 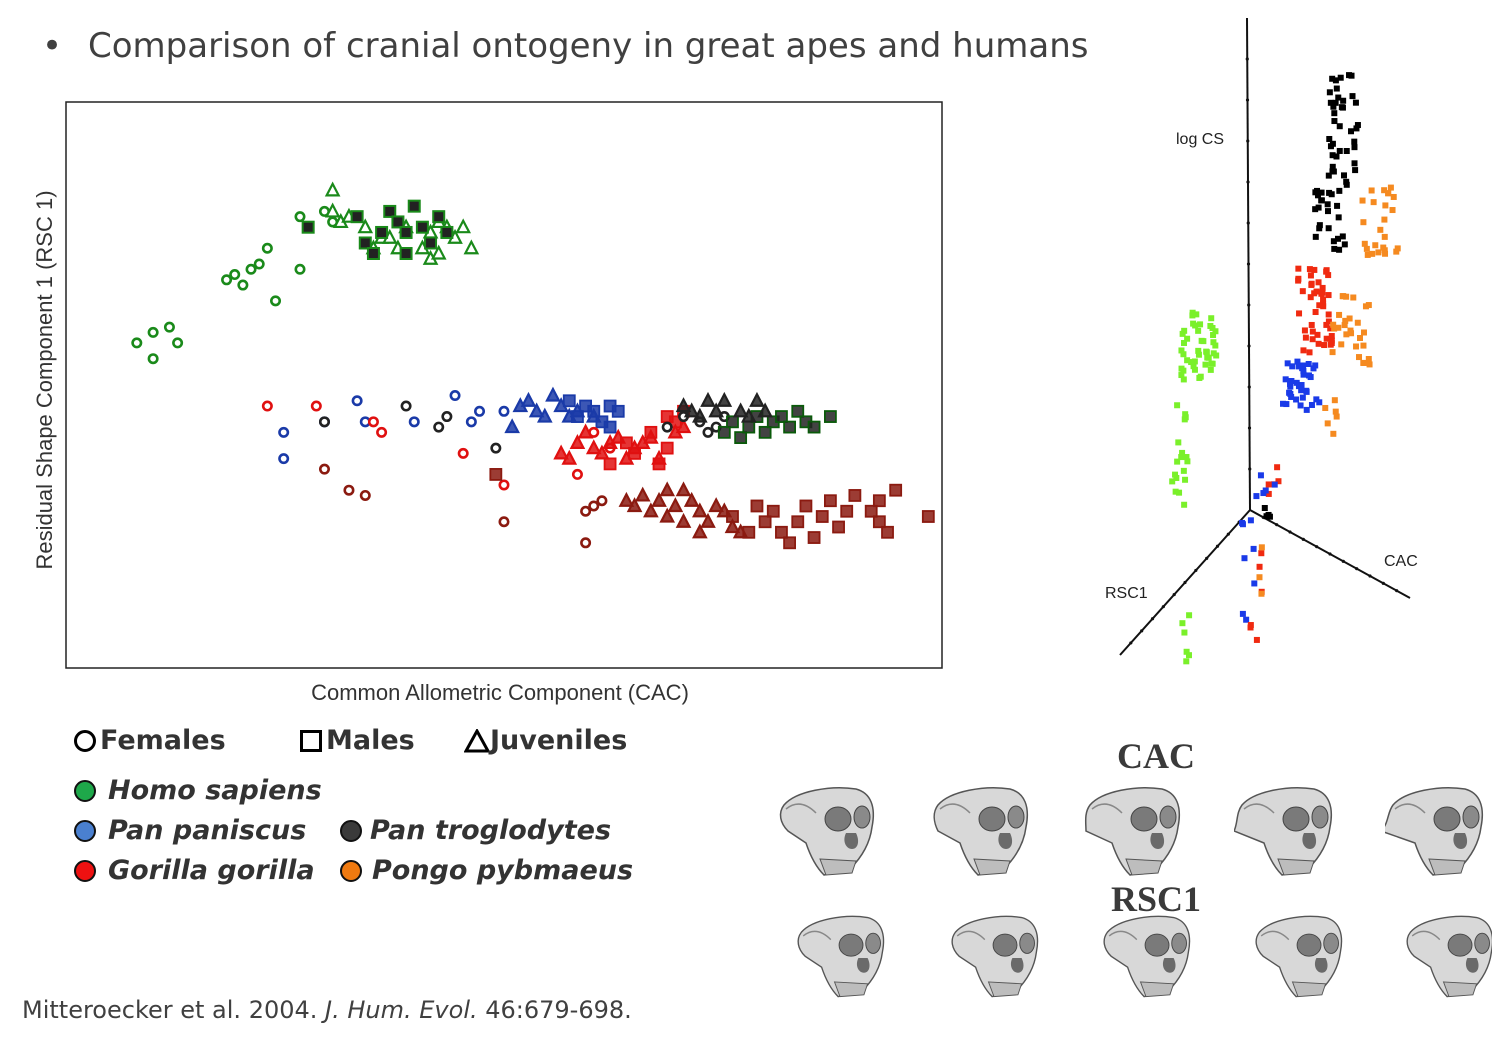 I want to click on legend-pan-paniscus: Pan paniscus, so click(x=190, y=830).